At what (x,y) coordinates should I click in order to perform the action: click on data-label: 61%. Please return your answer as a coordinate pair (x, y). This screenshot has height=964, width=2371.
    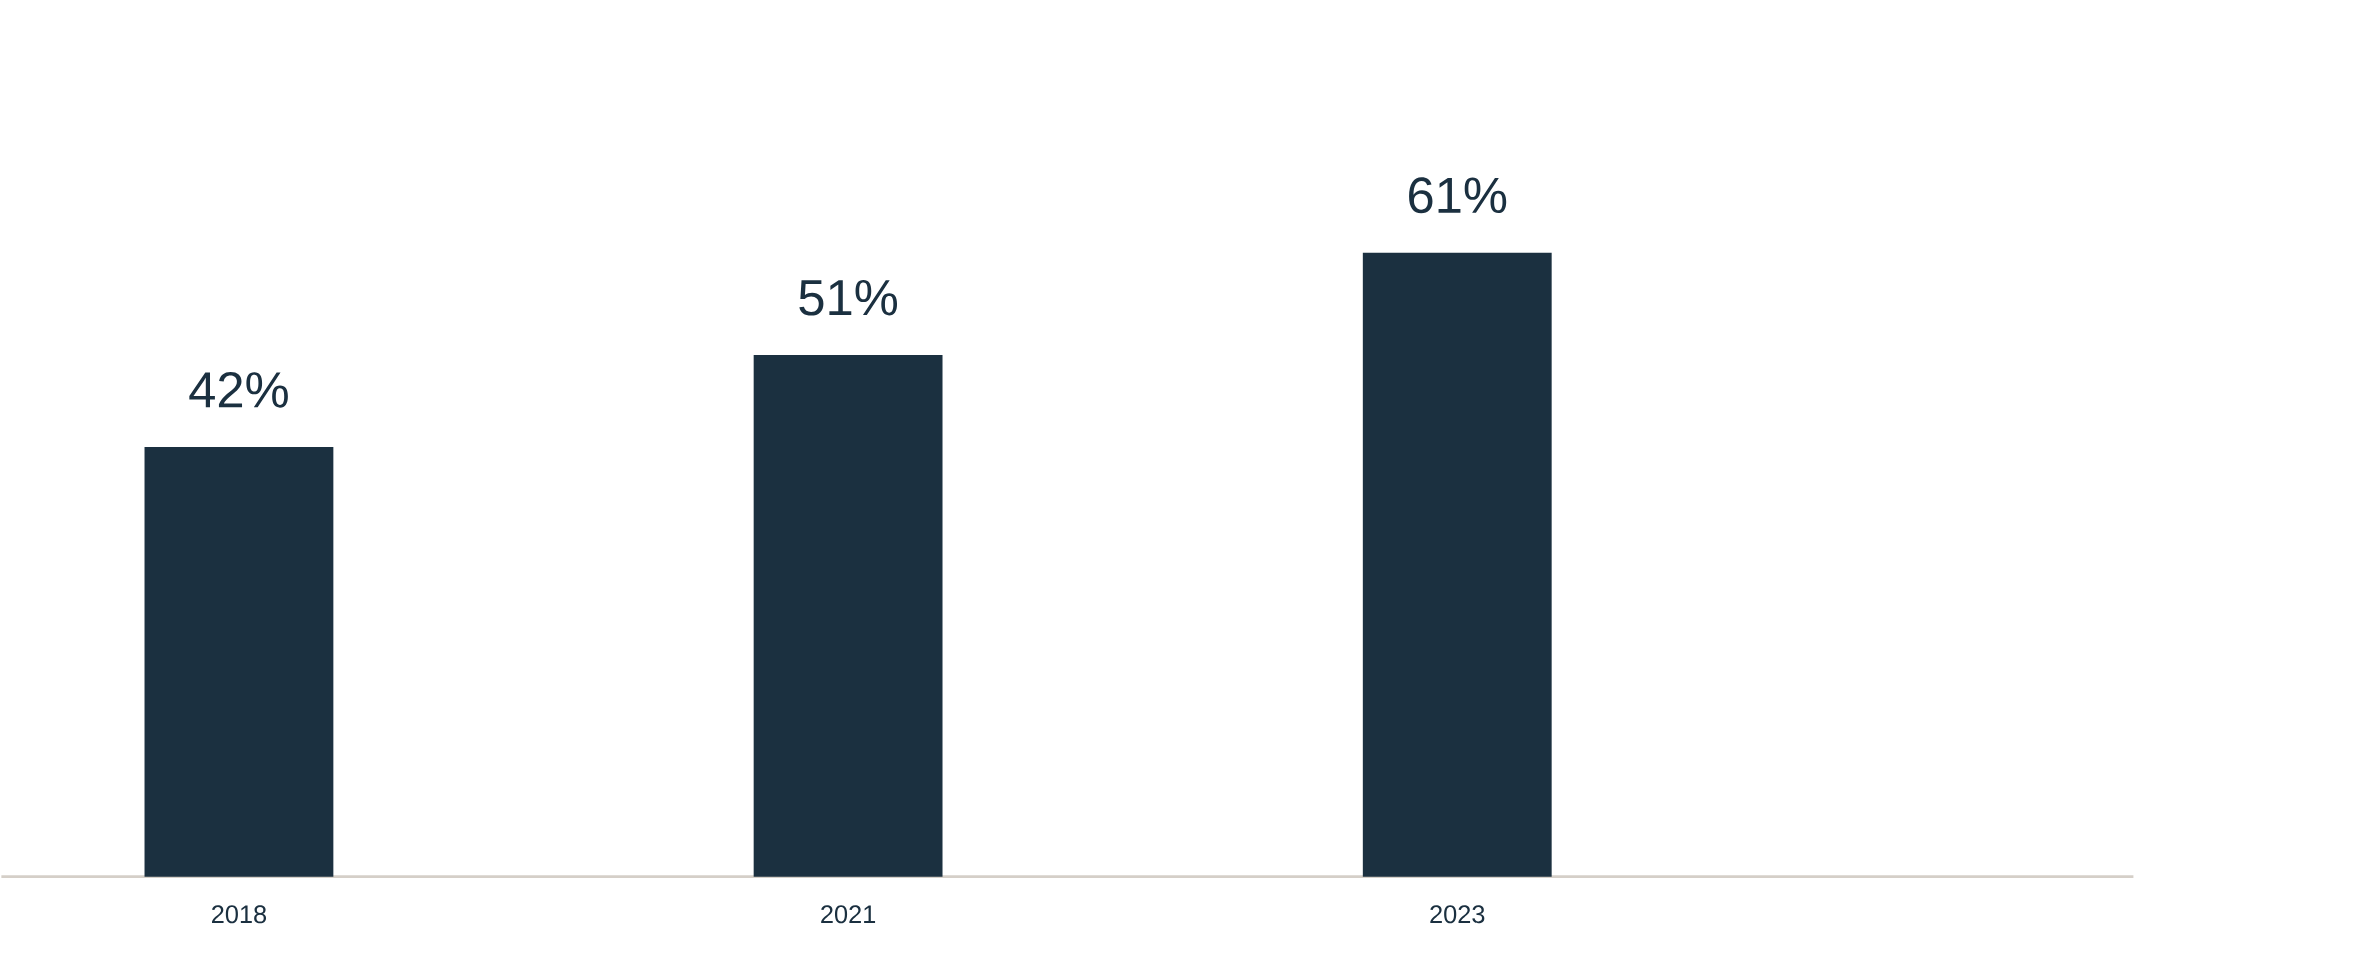
    Looking at the image, I should click on (1458, 195).